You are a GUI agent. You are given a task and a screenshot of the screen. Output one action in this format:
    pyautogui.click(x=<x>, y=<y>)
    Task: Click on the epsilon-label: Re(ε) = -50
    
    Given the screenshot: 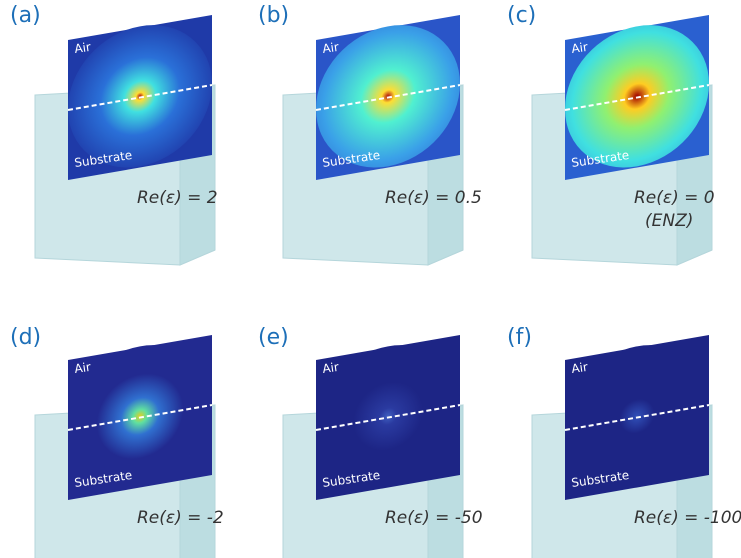 What is the action you would take?
    pyautogui.click(x=434, y=518)
    